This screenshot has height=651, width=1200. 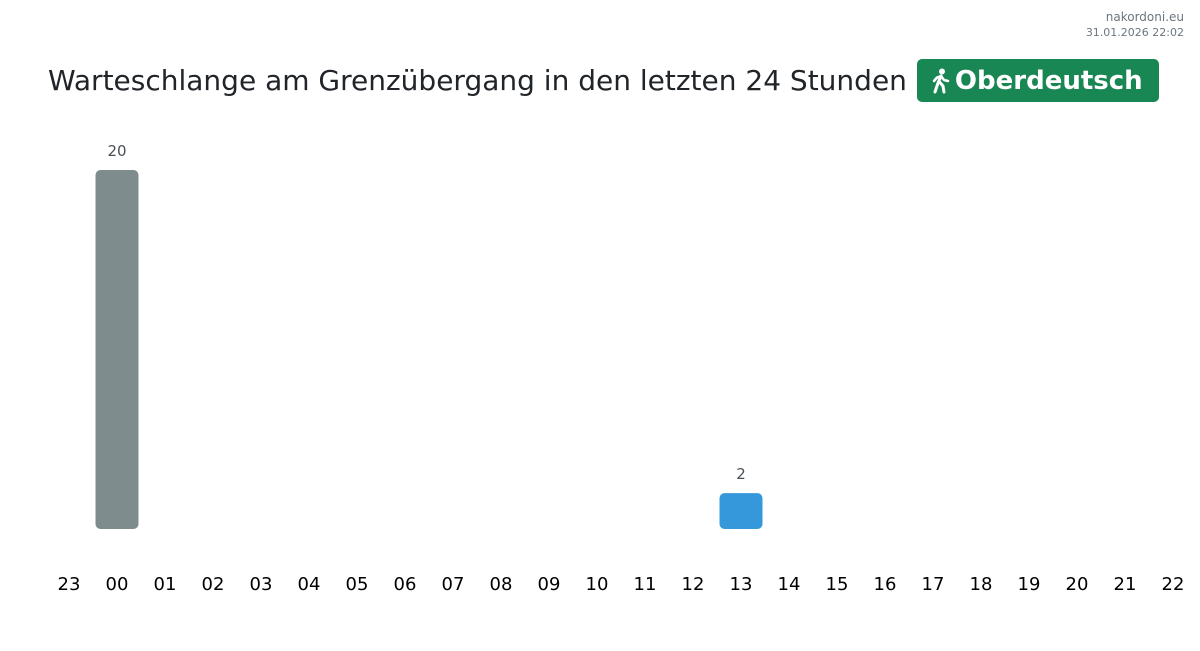 What do you see at coordinates (261, 584) in the screenshot?
I see `x-tick-label-03: 03` at bounding box center [261, 584].